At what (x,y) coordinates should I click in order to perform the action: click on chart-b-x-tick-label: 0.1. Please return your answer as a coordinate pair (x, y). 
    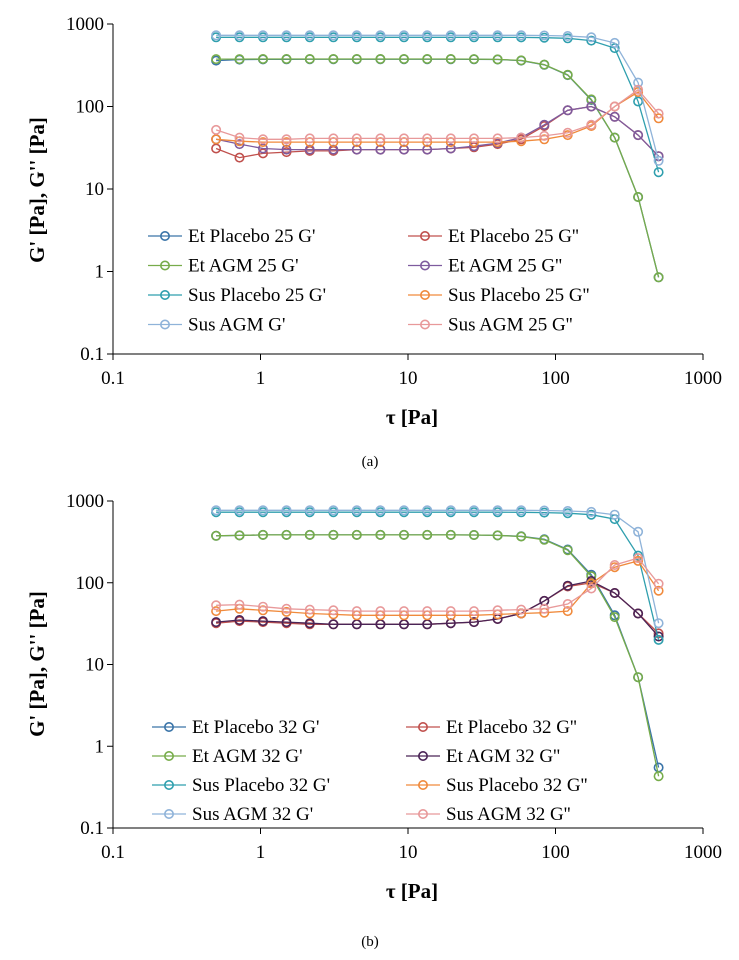
    Looking at the image, I should click on (113, 852).